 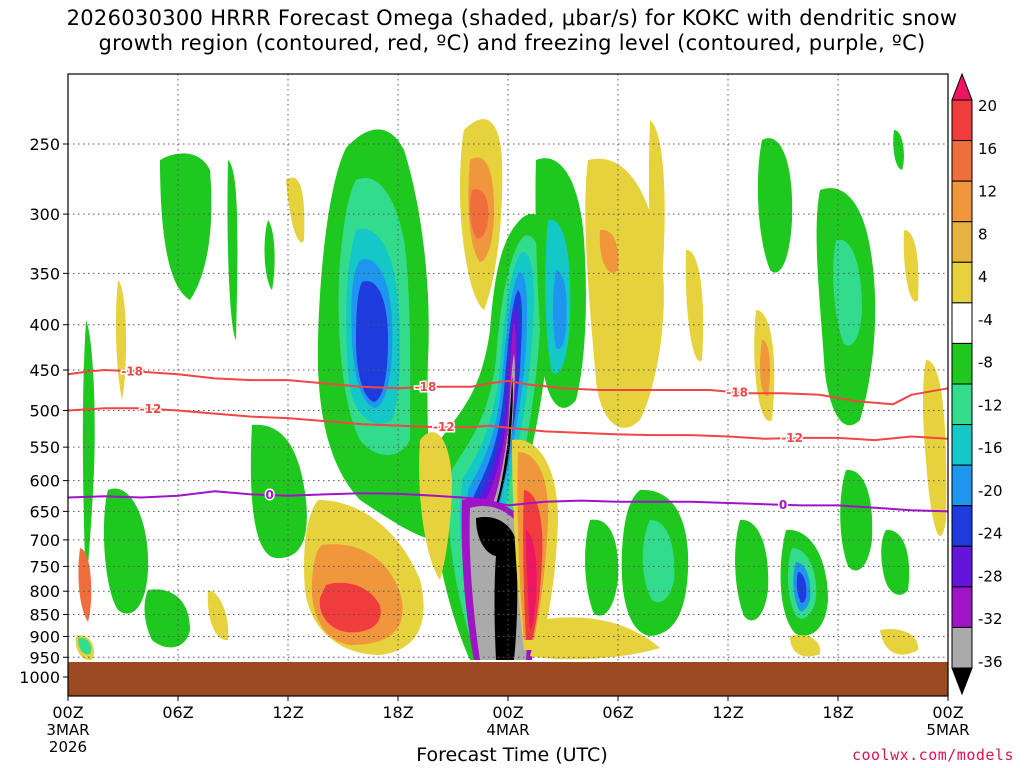 I want to click on omega-area-green-lower-left-b, so click(x=167, y=618).